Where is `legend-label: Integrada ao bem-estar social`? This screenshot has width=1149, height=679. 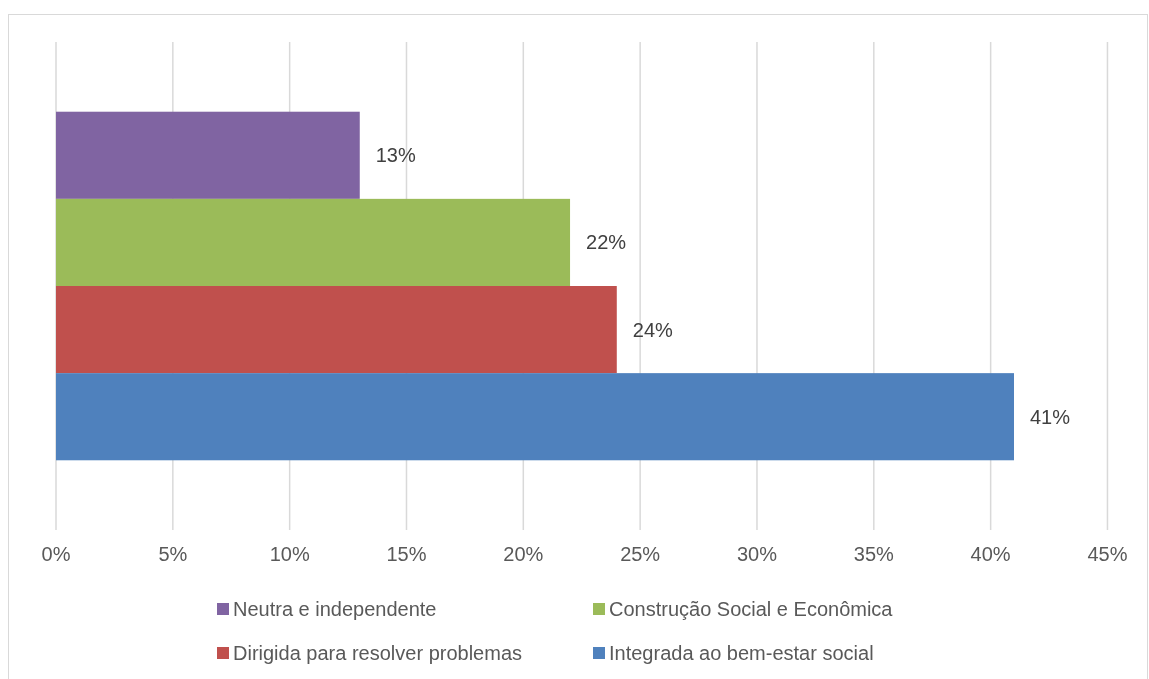 legend-label: Integrada ao bem-estar social is located at coordinates (741, 653).